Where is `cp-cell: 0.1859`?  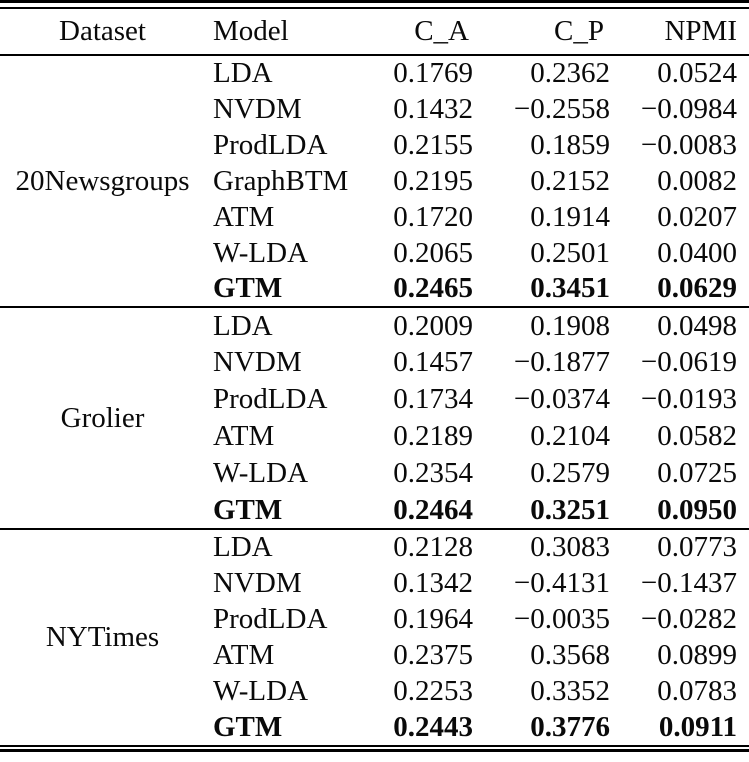
cp-cell: 0.1859 is located at coordinates (570, 144).